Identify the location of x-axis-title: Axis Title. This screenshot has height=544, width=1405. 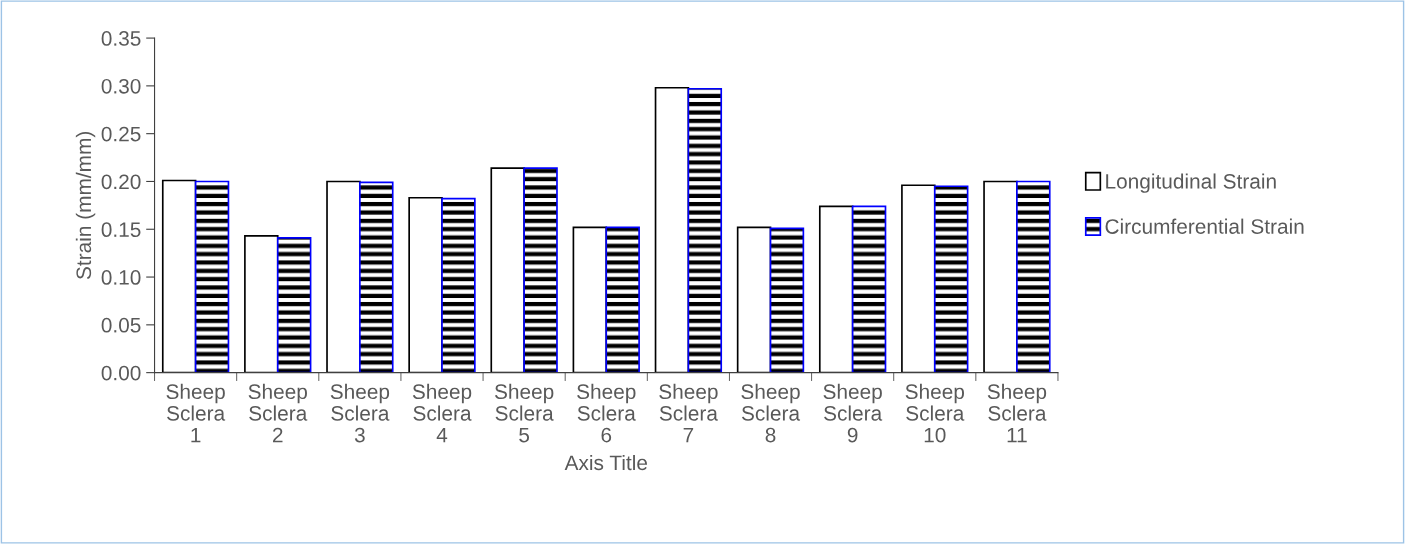
(606, 462).